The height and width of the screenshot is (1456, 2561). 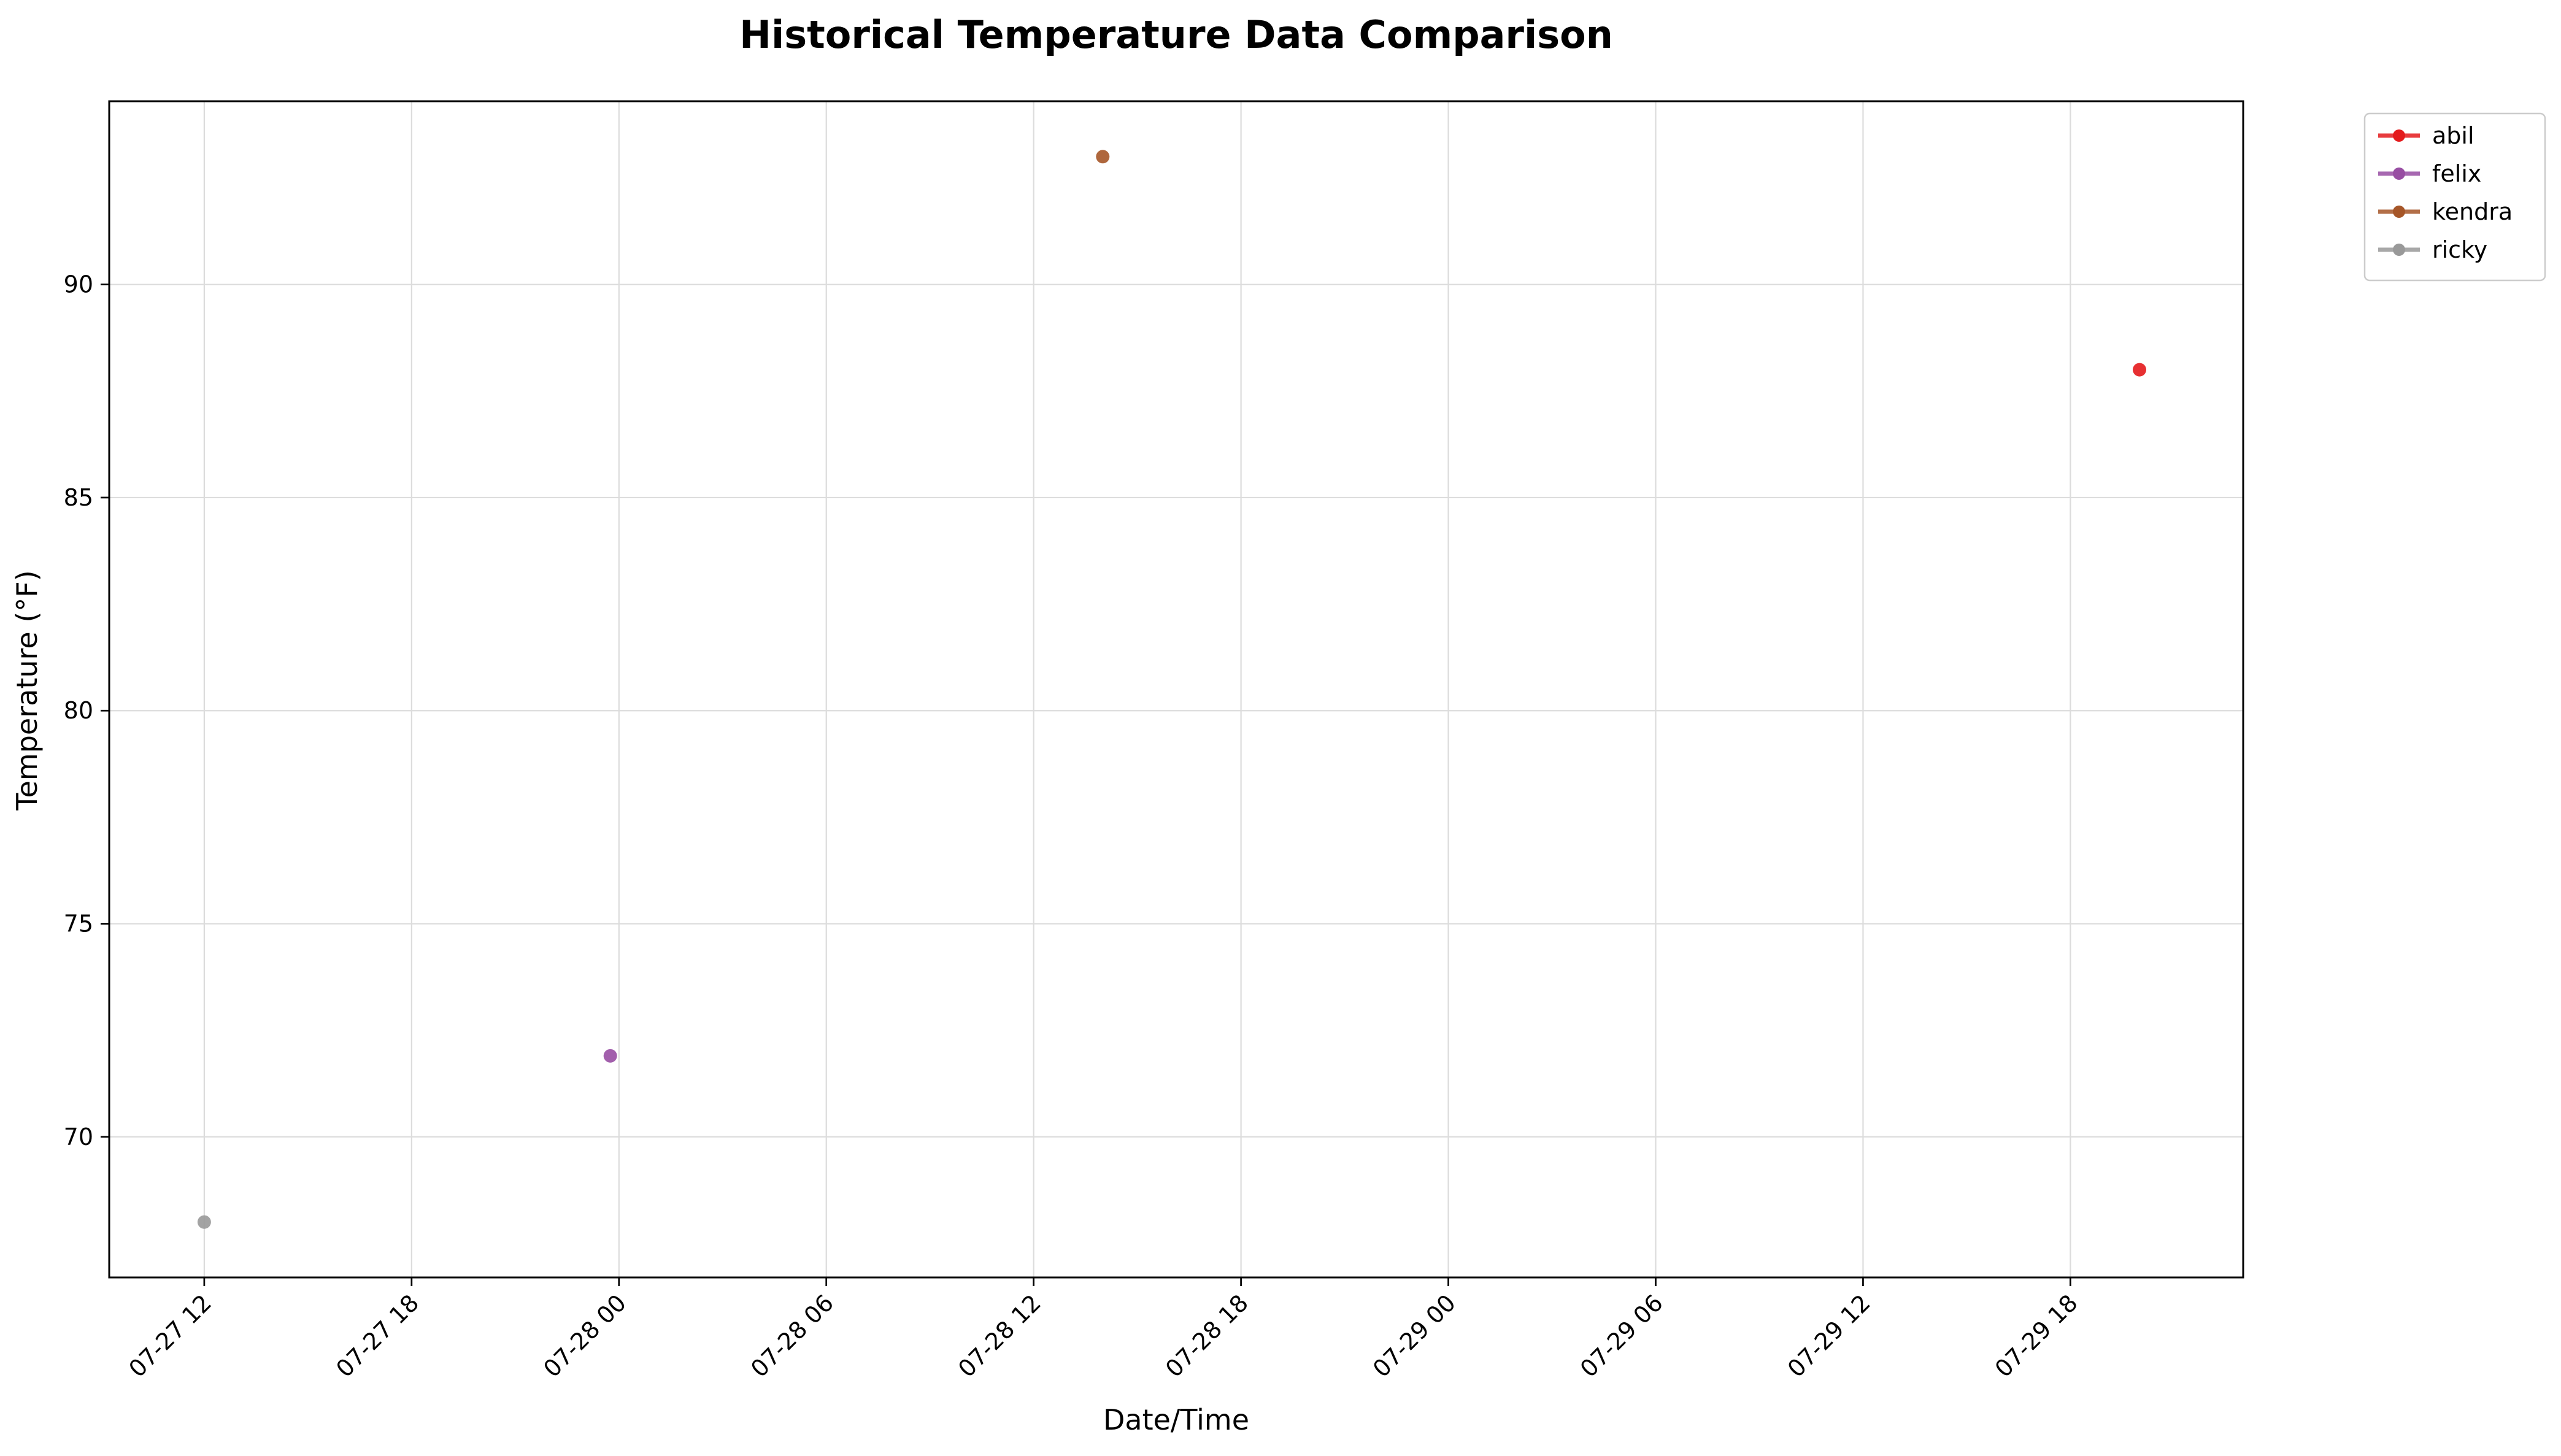 I want to click on legend-marker-abil, so click(x=2399, y=135).